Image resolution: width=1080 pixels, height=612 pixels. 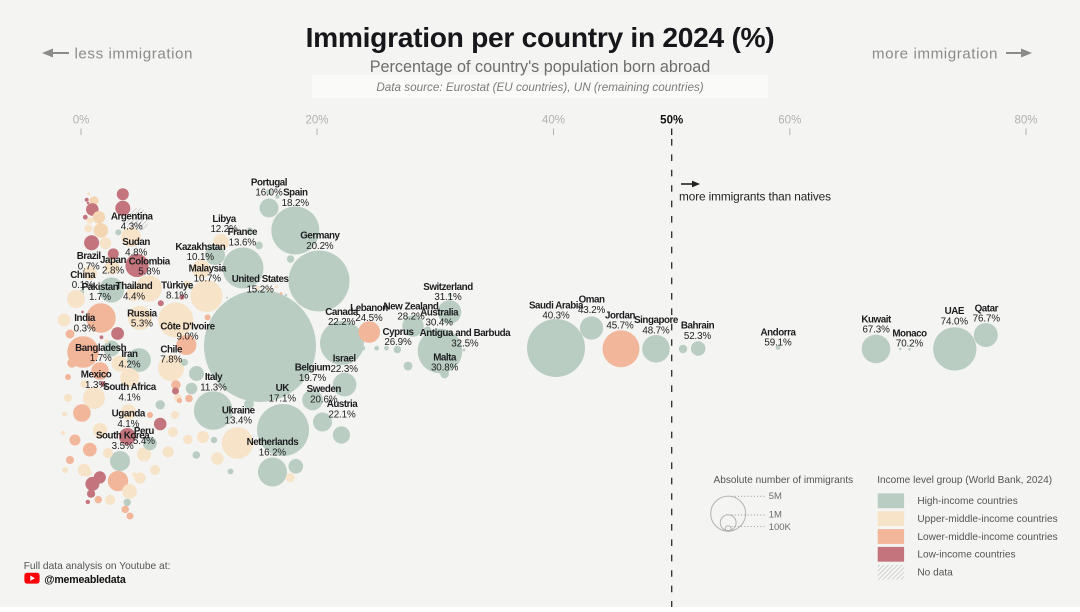 What do you see at coordinates (935, 573) in the screenshot?
I see `svg-text: No data` at bounding box center [935, 573].